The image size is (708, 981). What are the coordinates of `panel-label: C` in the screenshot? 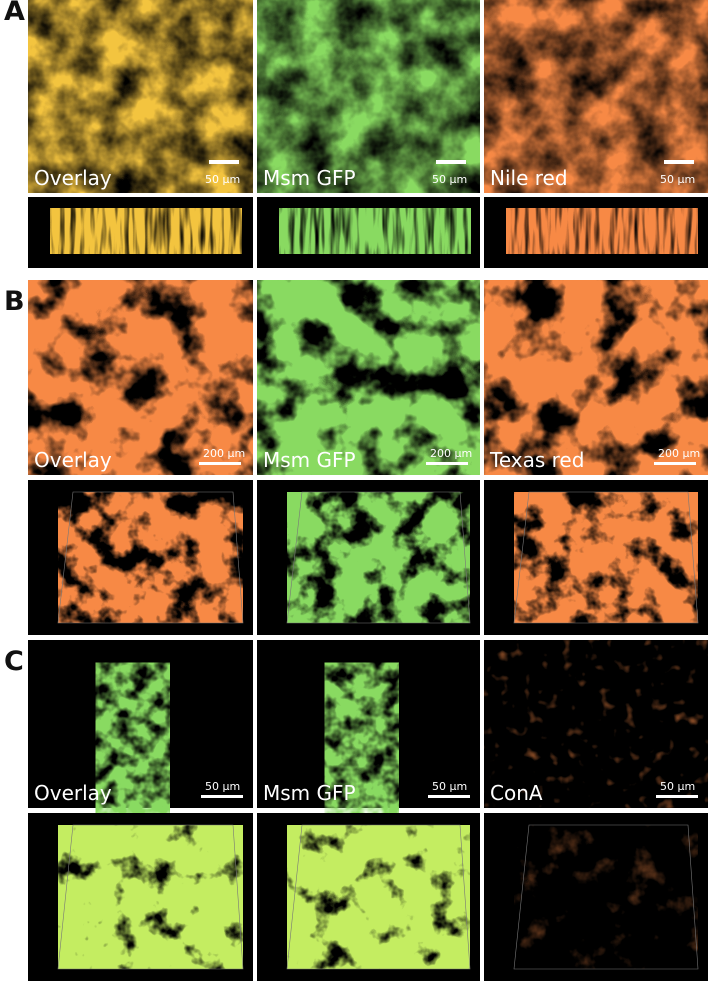 It's located at (14, 661).